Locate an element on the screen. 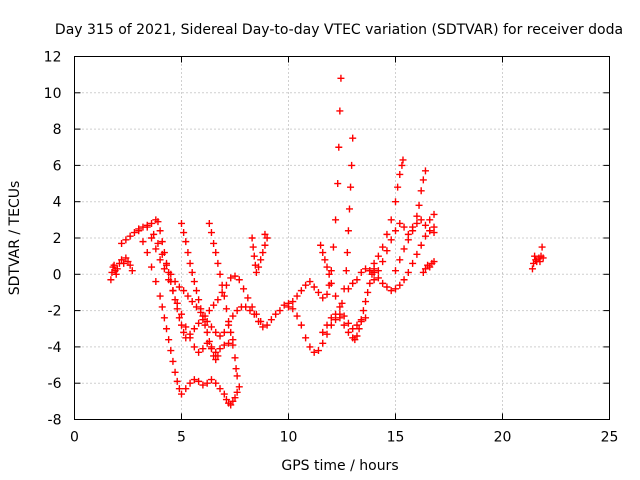 The image size is (640, 480). x-axis-tick-labels: 0 5 10 15 20 25 is located at coordinates (344, 438).